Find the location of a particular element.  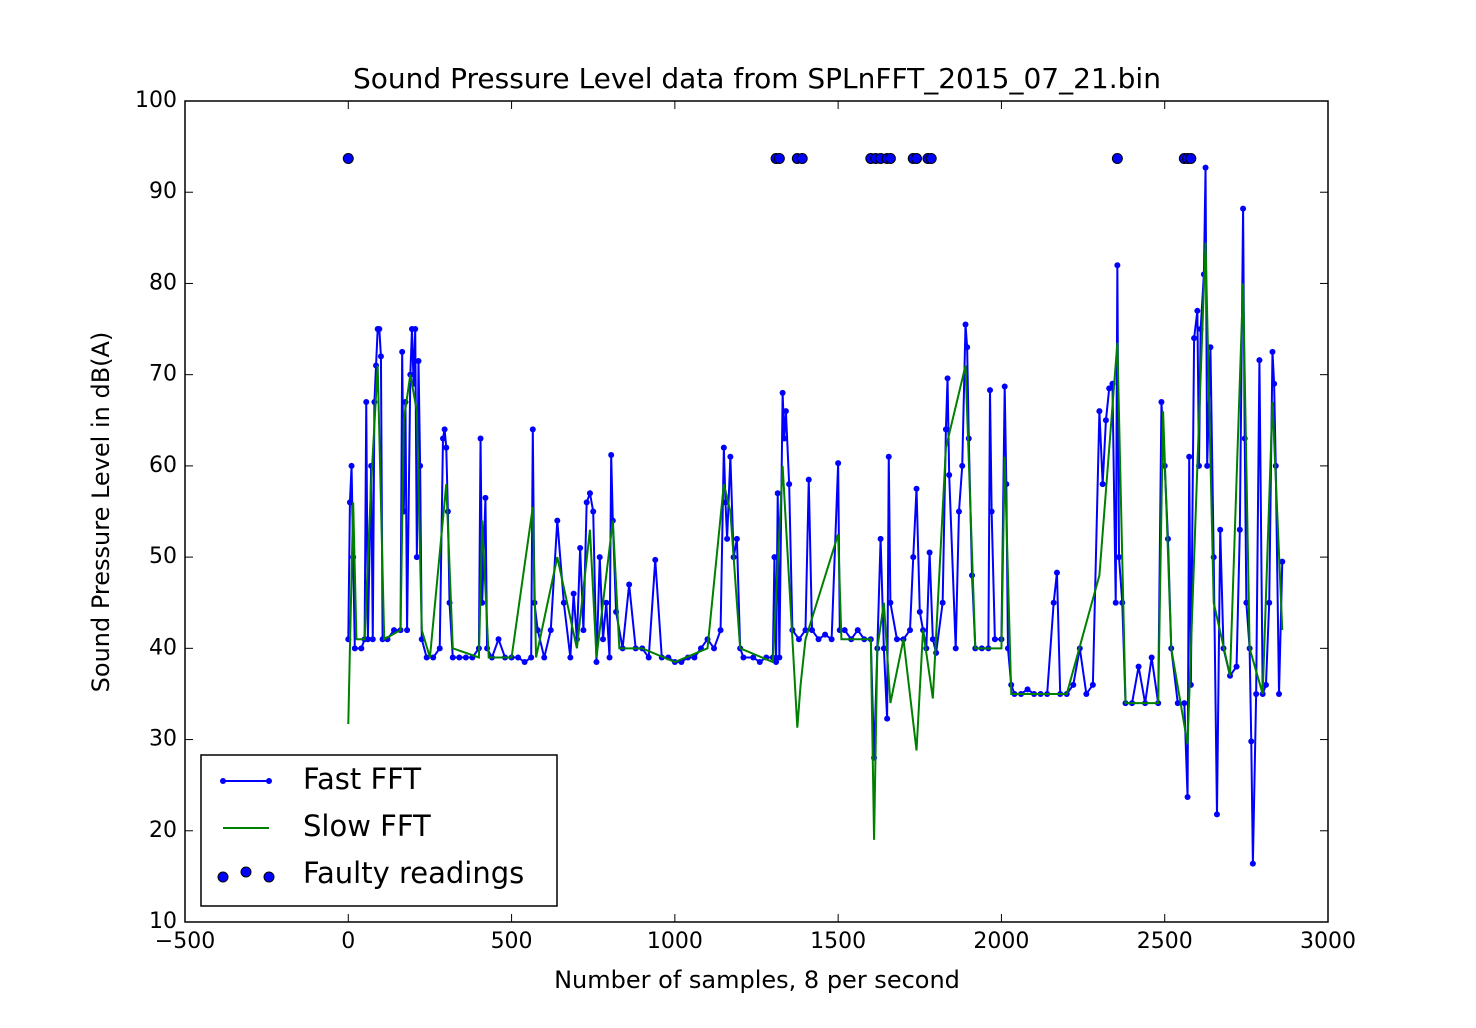

legend-label: Slow FFT is located at coordinates (367, 826).